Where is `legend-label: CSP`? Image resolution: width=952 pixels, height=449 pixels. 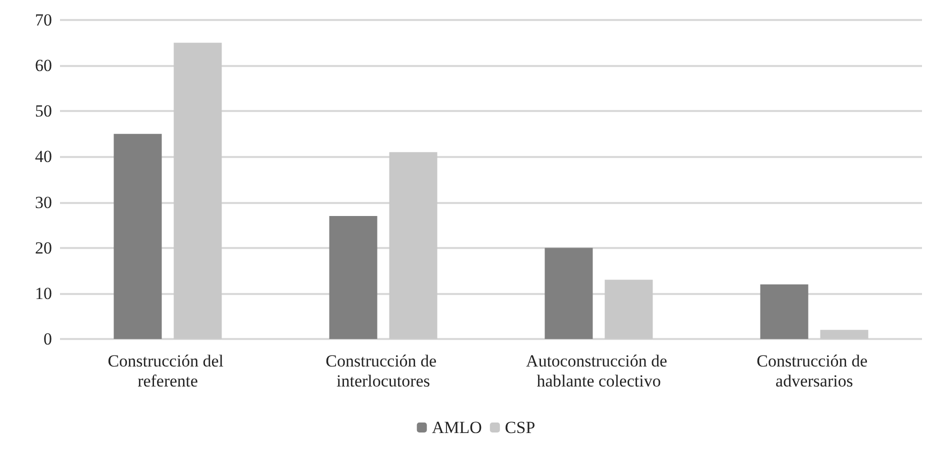 legend-label: CSP is located at coordinates (520, 427).